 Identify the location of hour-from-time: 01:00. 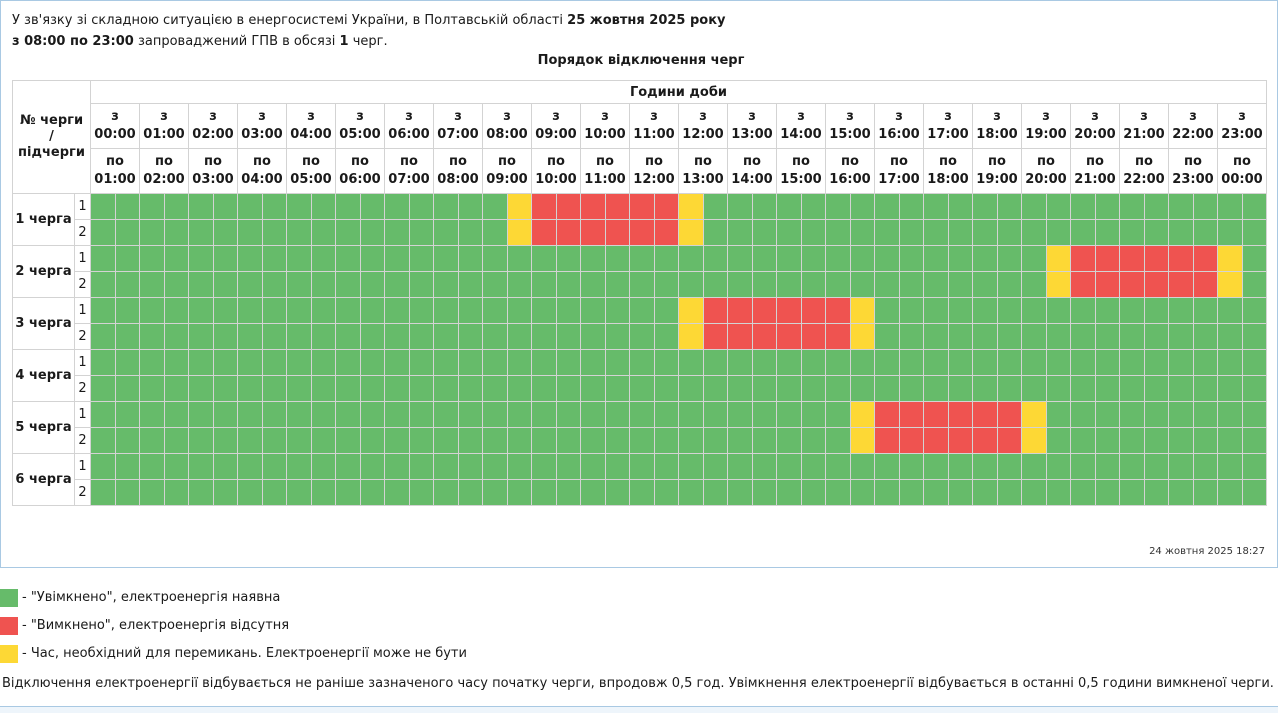
(164, 134).